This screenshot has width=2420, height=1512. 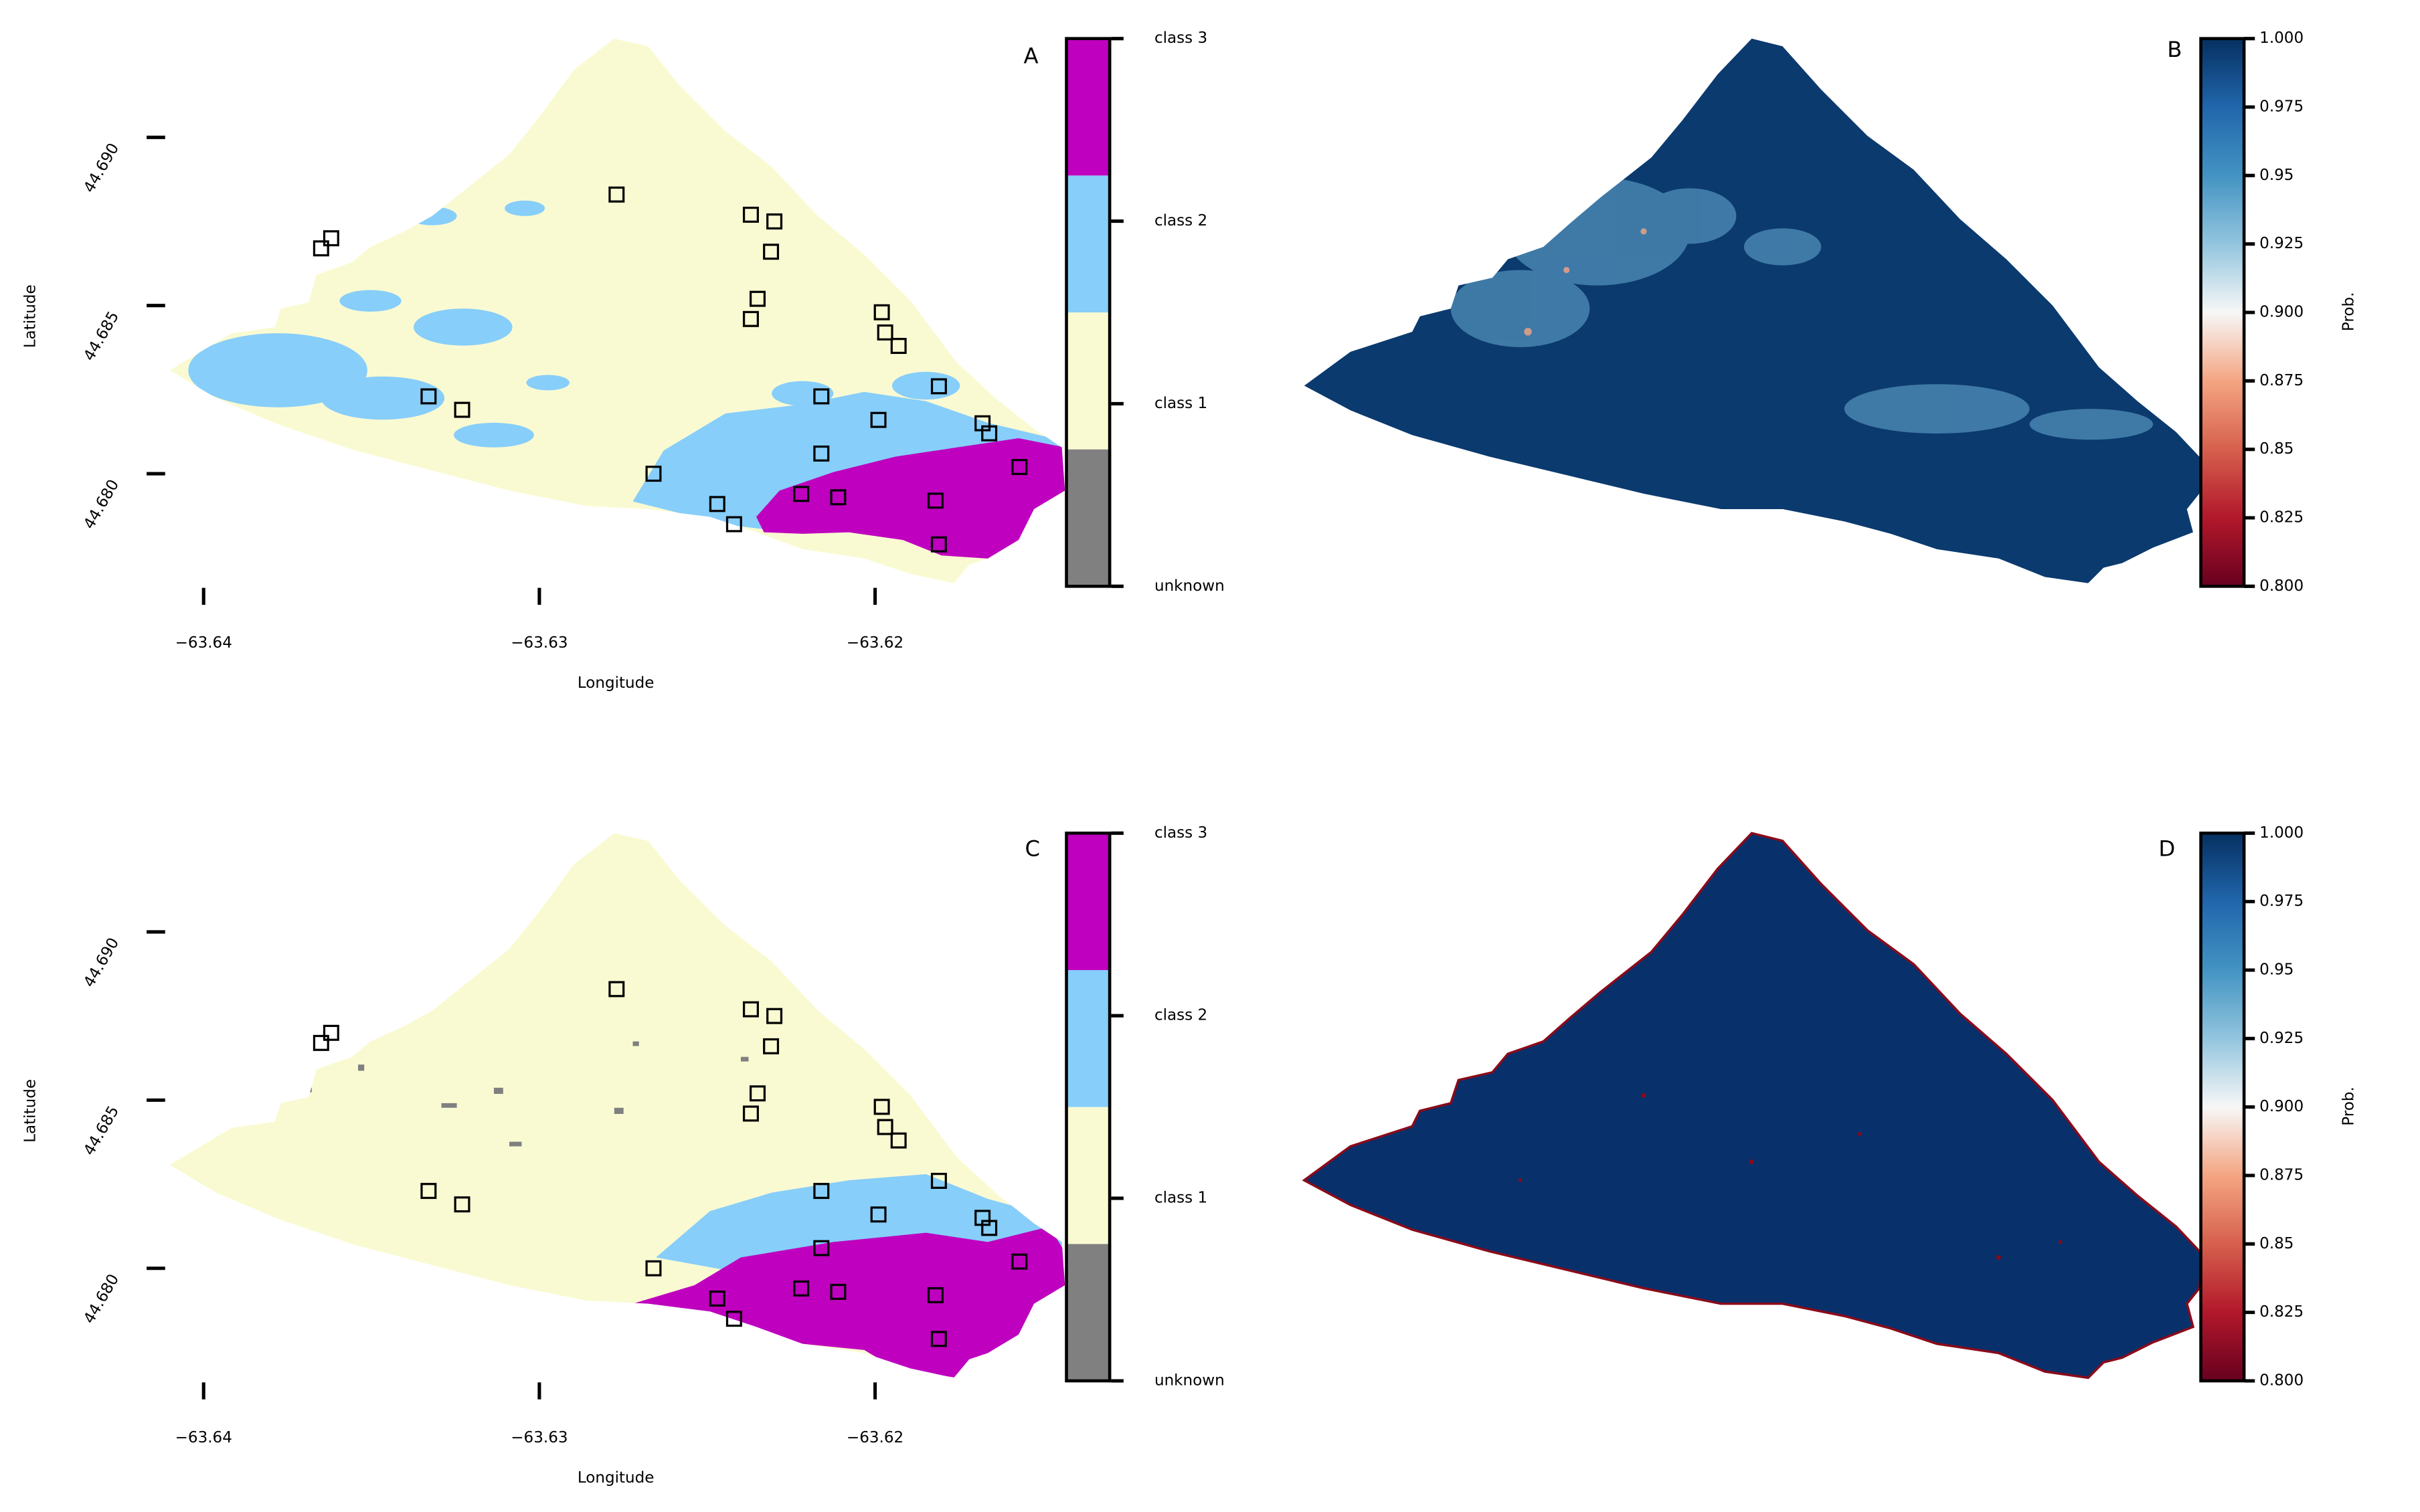 What do you see at coordinates (2281, 106) in the screenshot?
I see `colorbar-tick-label: 0.975` at bounding box center [2281, 106].